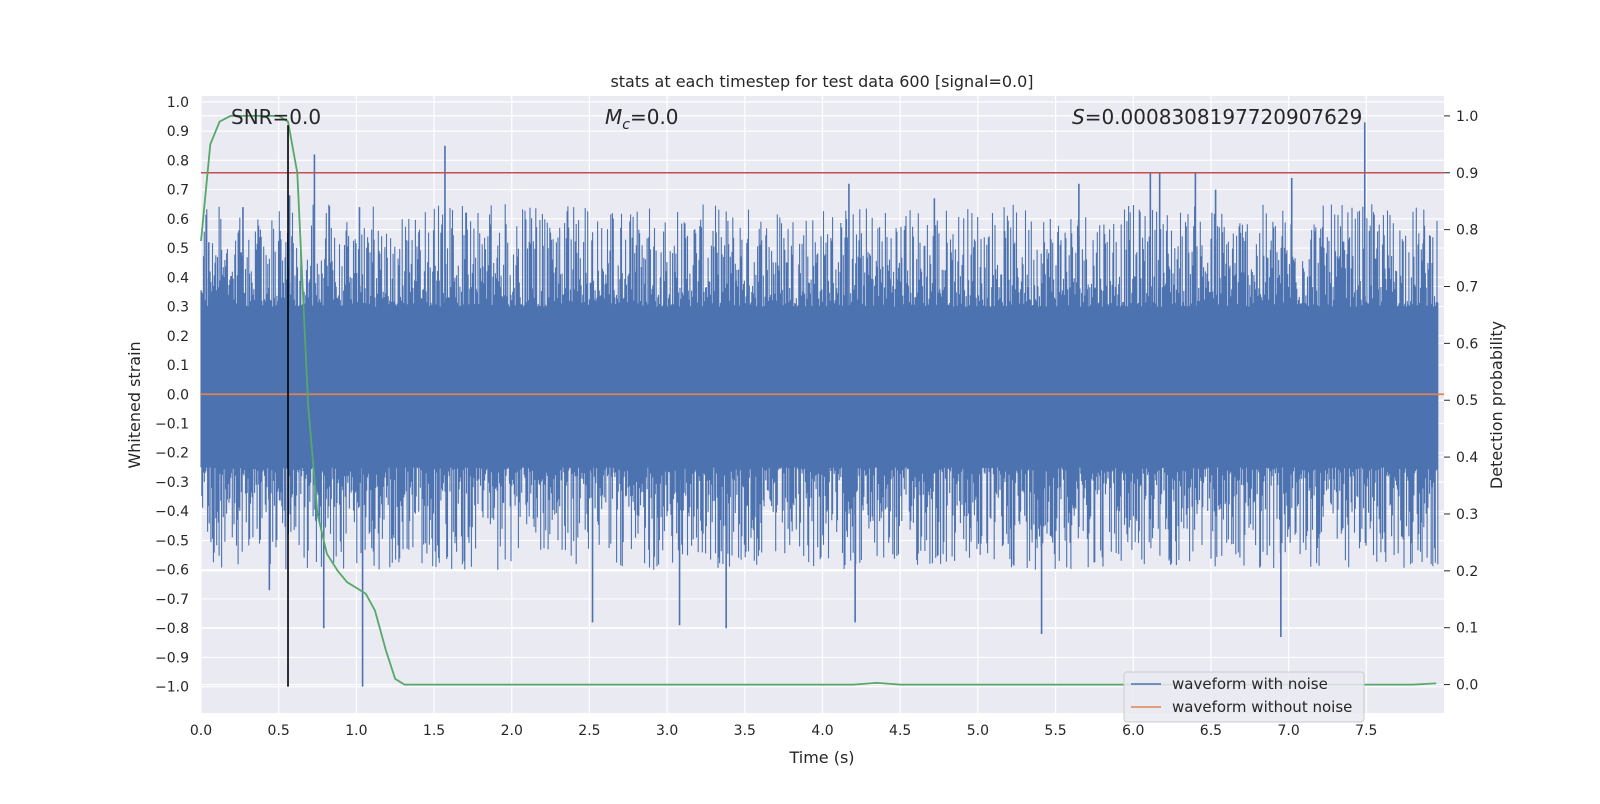  I want to click on y2-axis-label: Detection probability, so click(1496, 405).